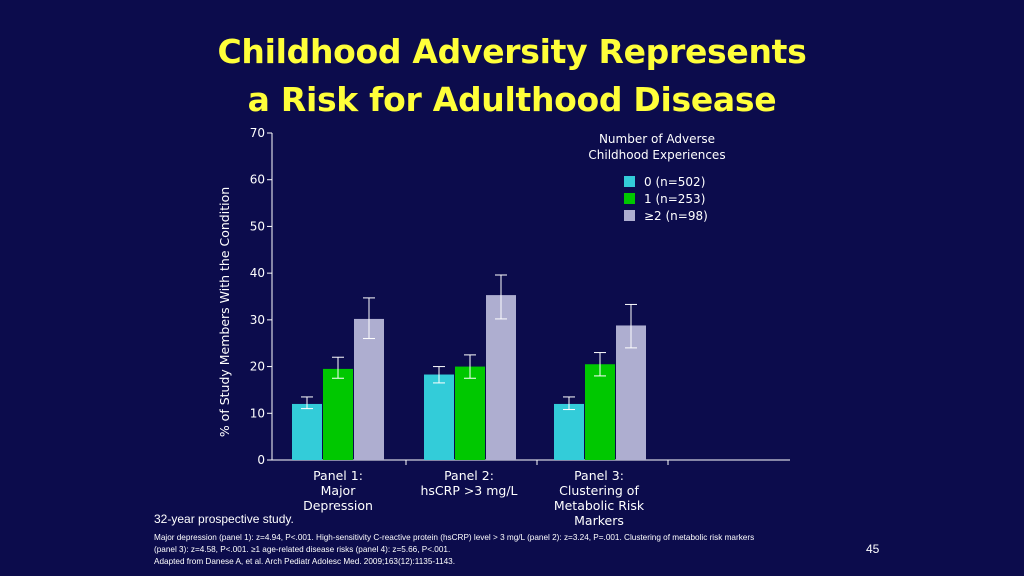 The height and width of the screenshot is (576, 1024). Describe the element at coordinates (224, 519) in the screenshot. I see `study-note: 32-year prospective study.` at that location.